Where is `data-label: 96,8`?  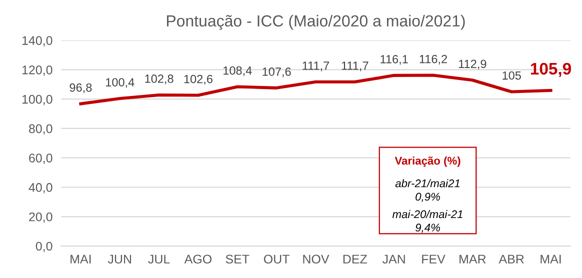 data-label: 96,8 is located at coordinates (81, 88).